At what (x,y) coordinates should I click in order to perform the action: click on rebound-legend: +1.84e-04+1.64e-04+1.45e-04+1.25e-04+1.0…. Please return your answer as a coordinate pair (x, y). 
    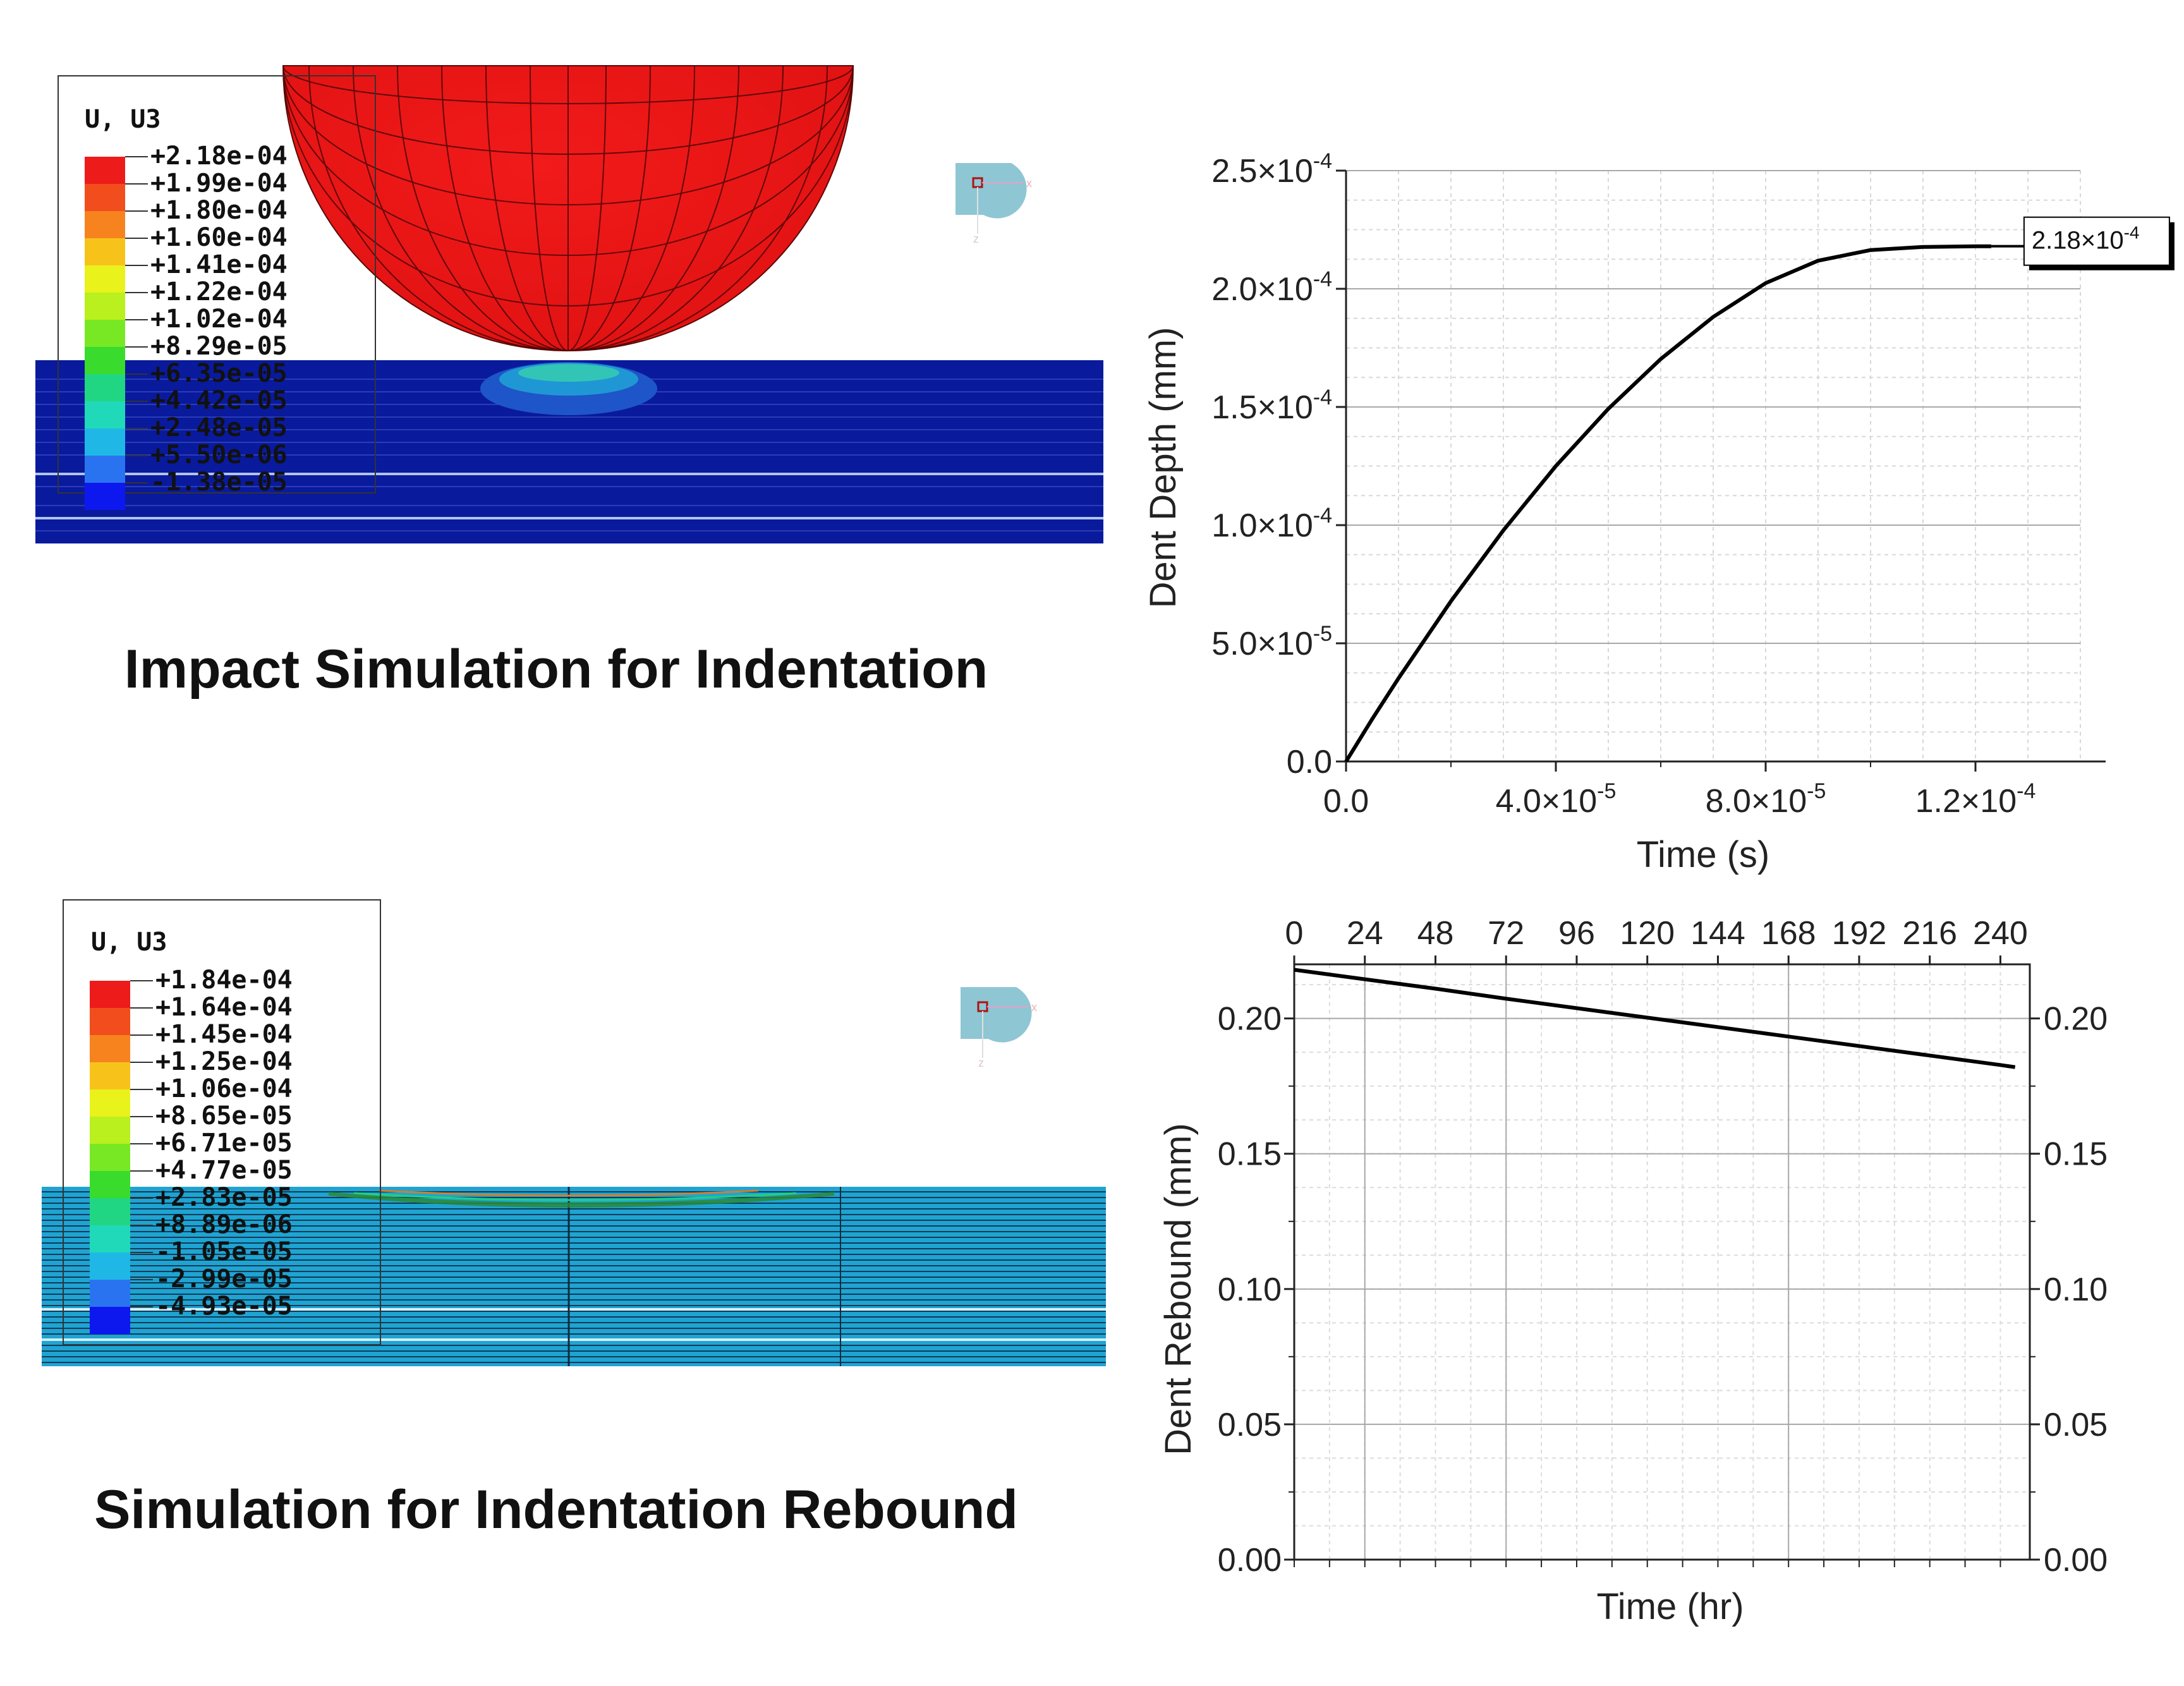
    Looking at the image, I should click on (191, 1150).